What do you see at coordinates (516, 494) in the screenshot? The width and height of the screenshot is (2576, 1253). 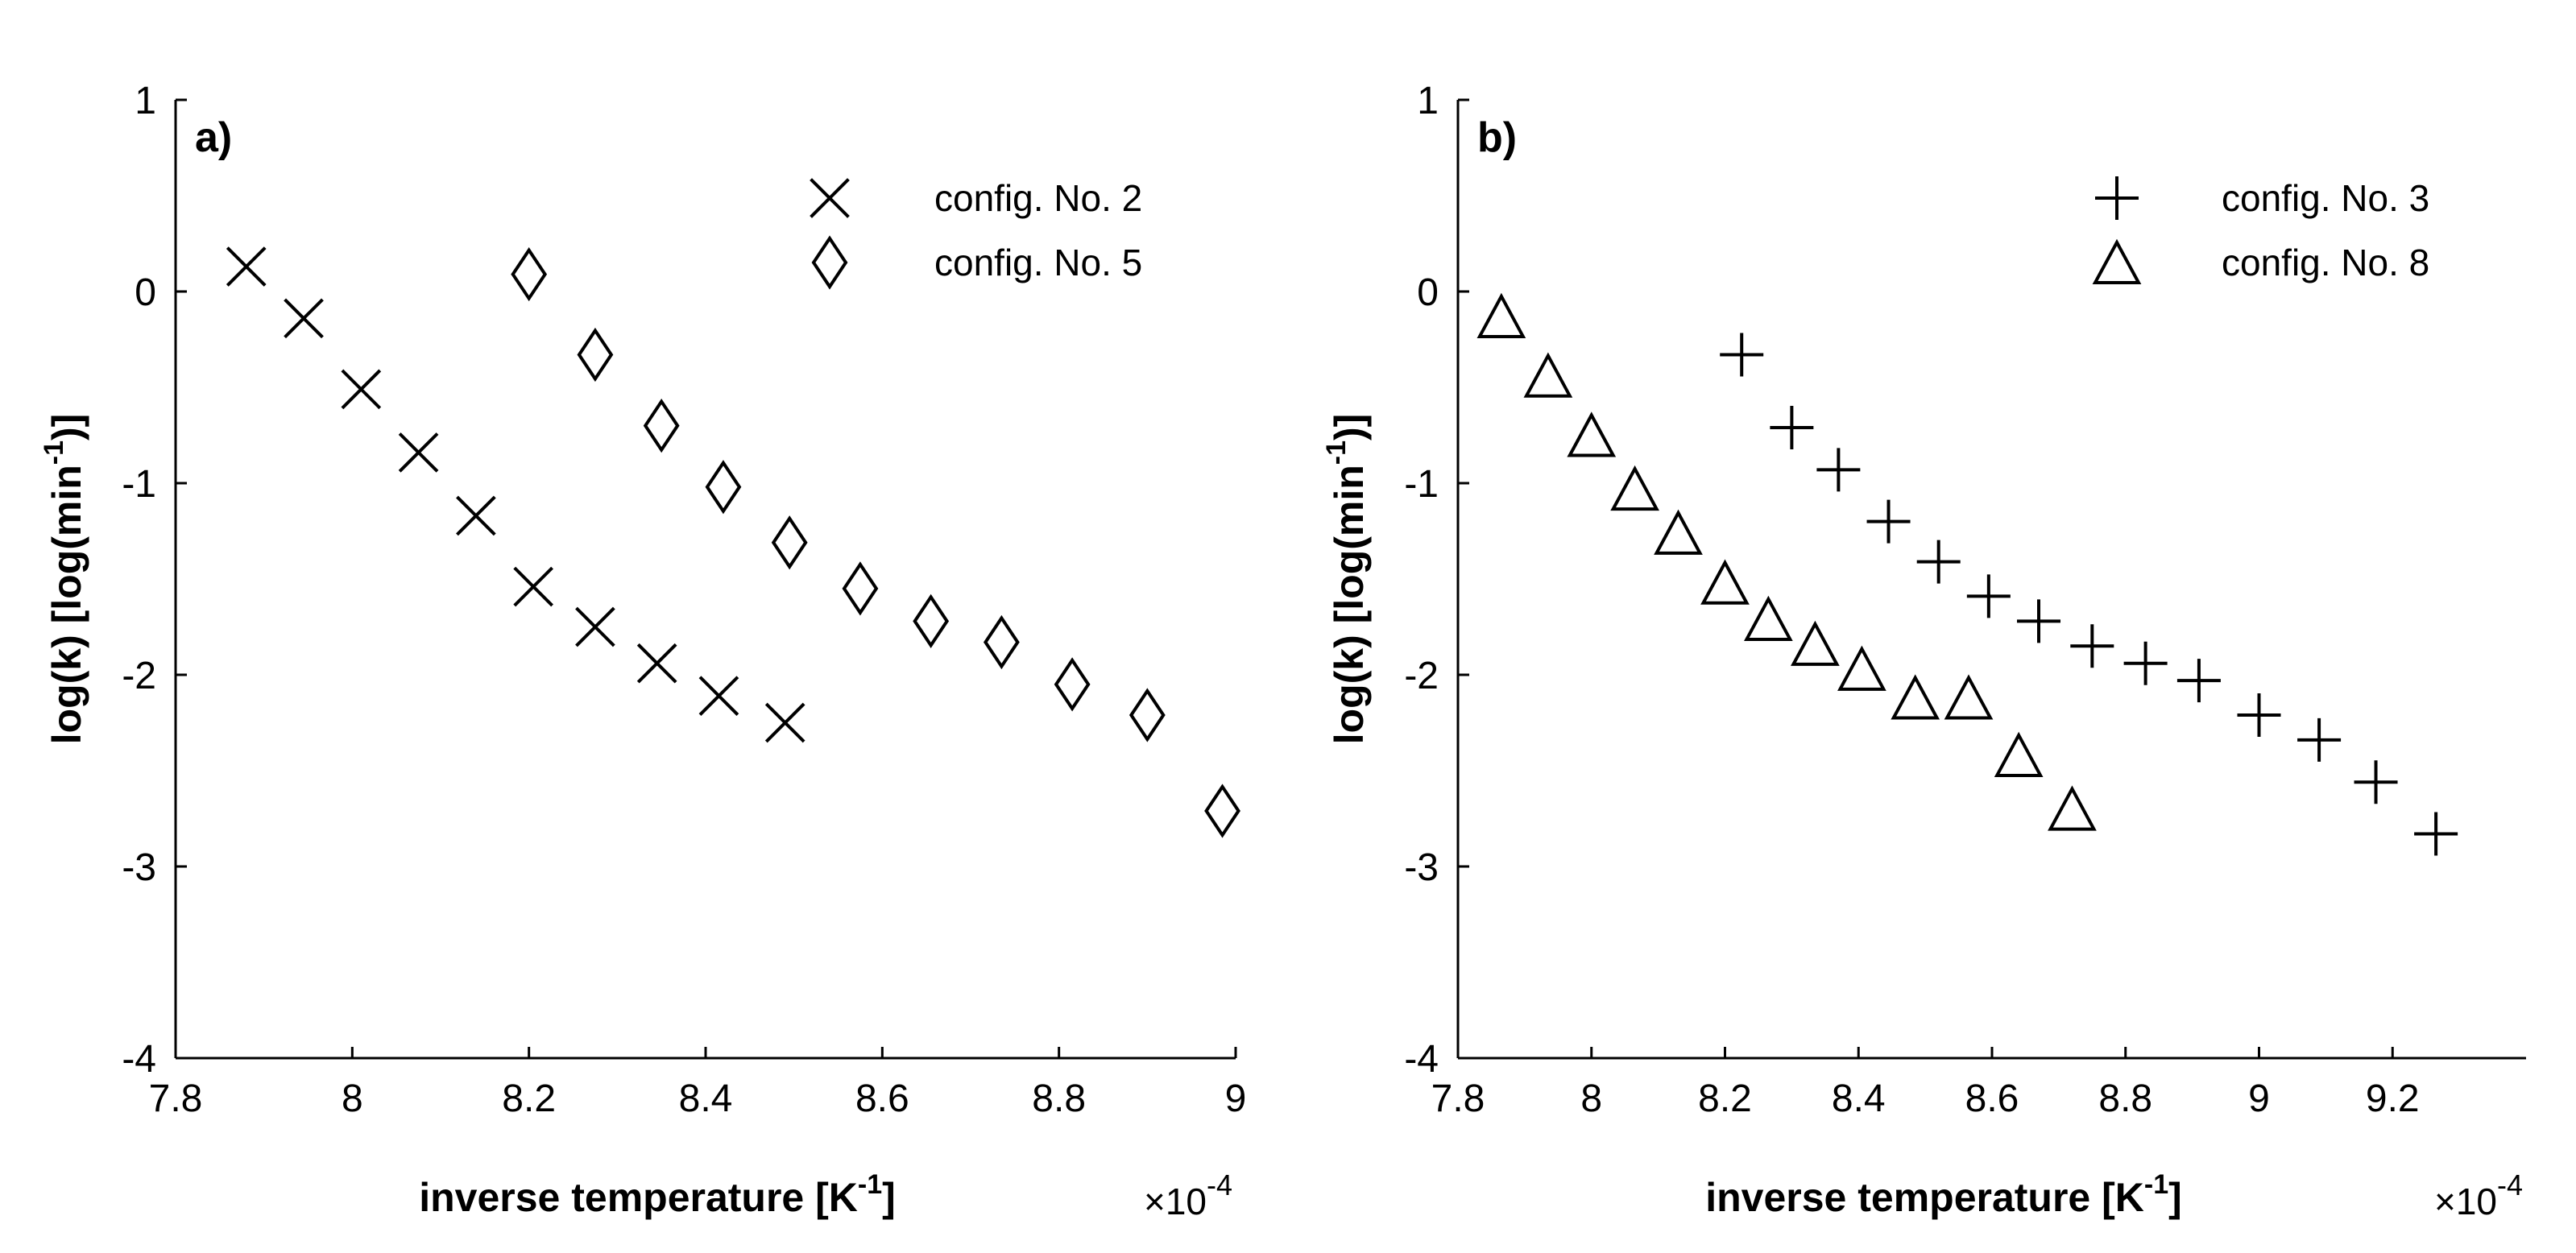 I see `series-x` at bounding box center [516, 494].